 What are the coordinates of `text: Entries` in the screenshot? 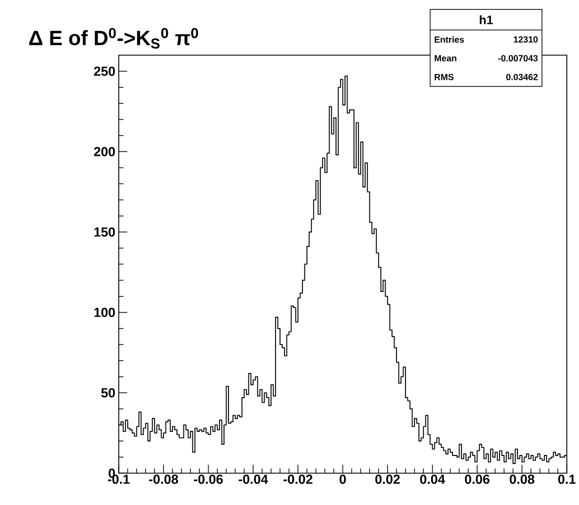 It's located at (449, 39).